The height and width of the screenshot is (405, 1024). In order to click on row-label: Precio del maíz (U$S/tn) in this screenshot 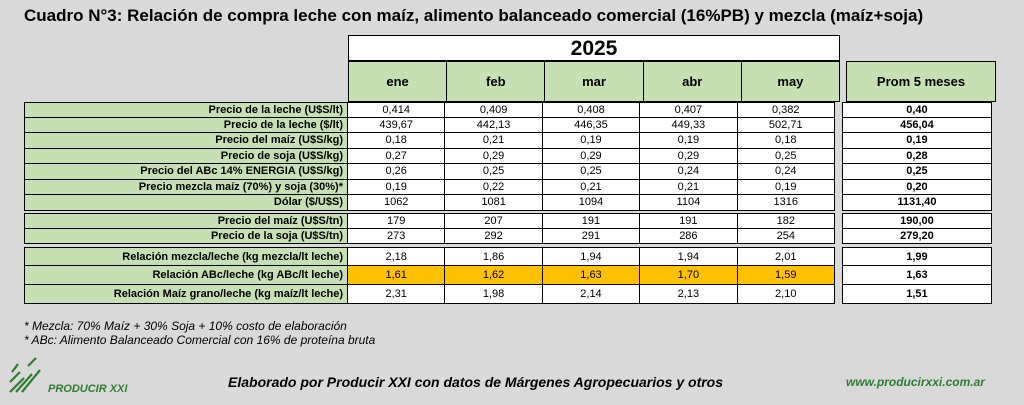, I will do `click(186, 221)`.